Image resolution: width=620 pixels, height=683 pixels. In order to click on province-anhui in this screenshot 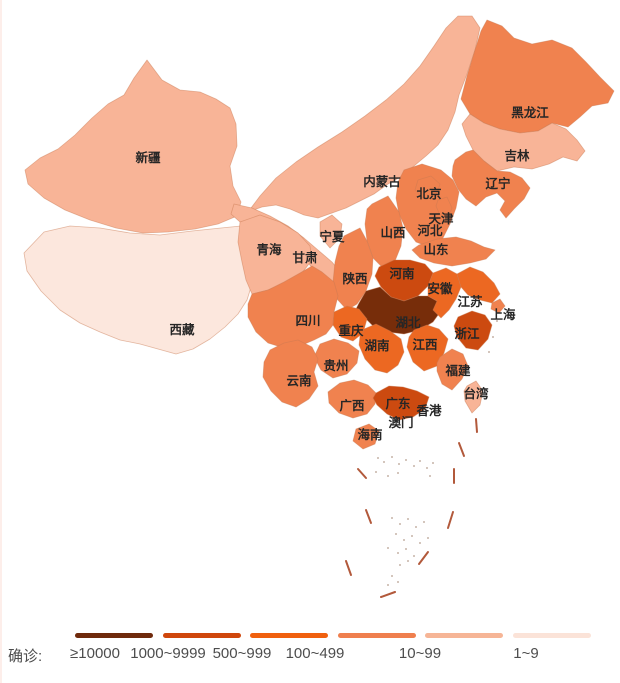, I will do `click(444, 293)`.